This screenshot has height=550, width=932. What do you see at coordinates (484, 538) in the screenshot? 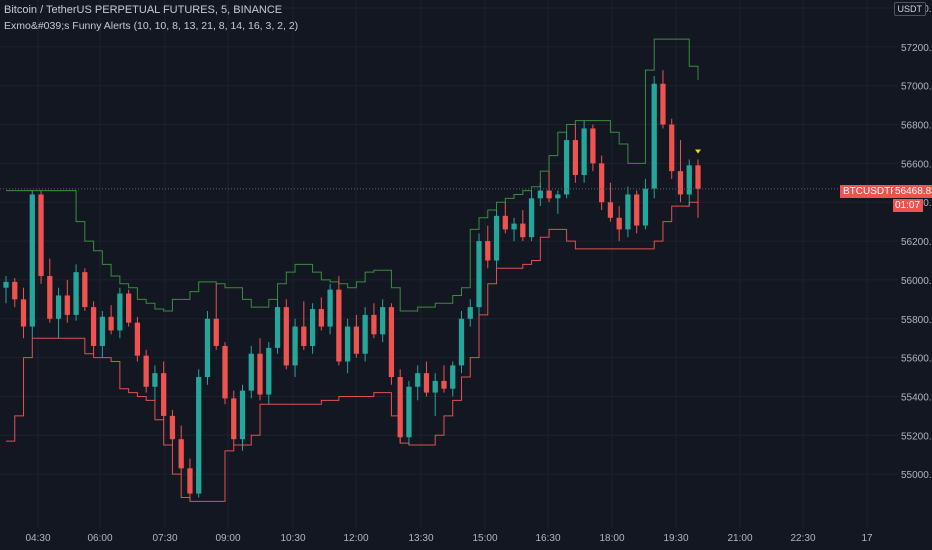
I see `x-tick-label-7: 15:00` at bounding box center [484, 538].